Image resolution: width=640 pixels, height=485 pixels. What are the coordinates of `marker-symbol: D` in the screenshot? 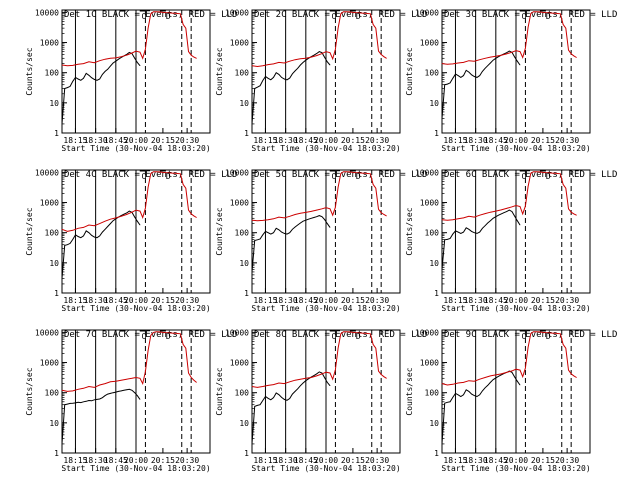 It's located at (168, 336).